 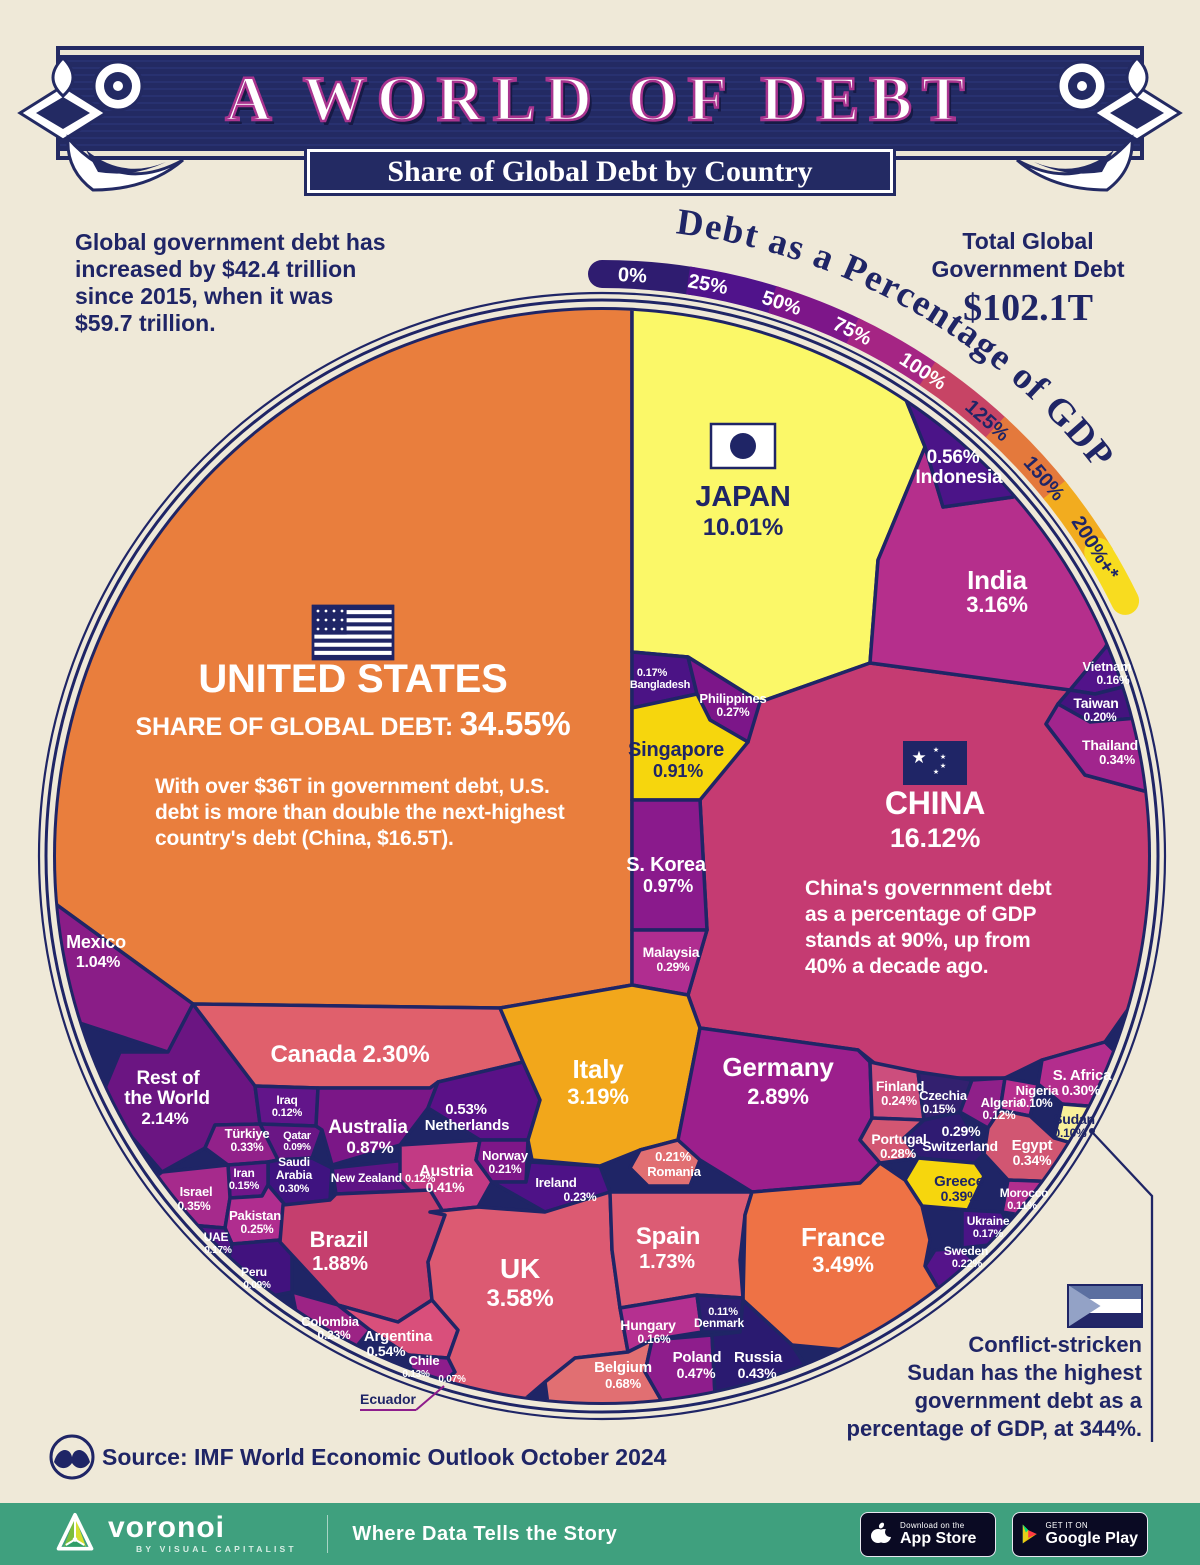 I want to click on svg-text: Ecuador, so click(x=388, y=1399).